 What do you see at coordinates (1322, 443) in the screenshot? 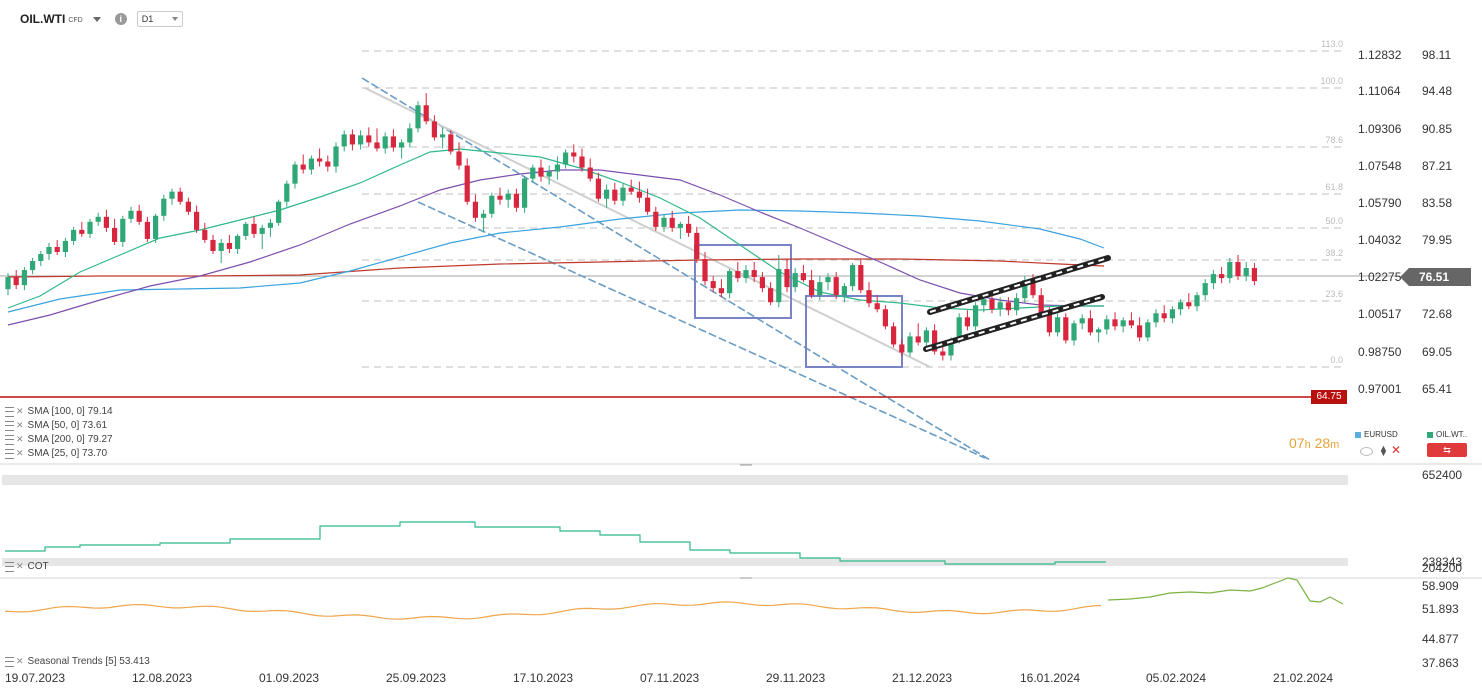
I see `countdown-minutes: 28` at bounding box center [1322, 443].